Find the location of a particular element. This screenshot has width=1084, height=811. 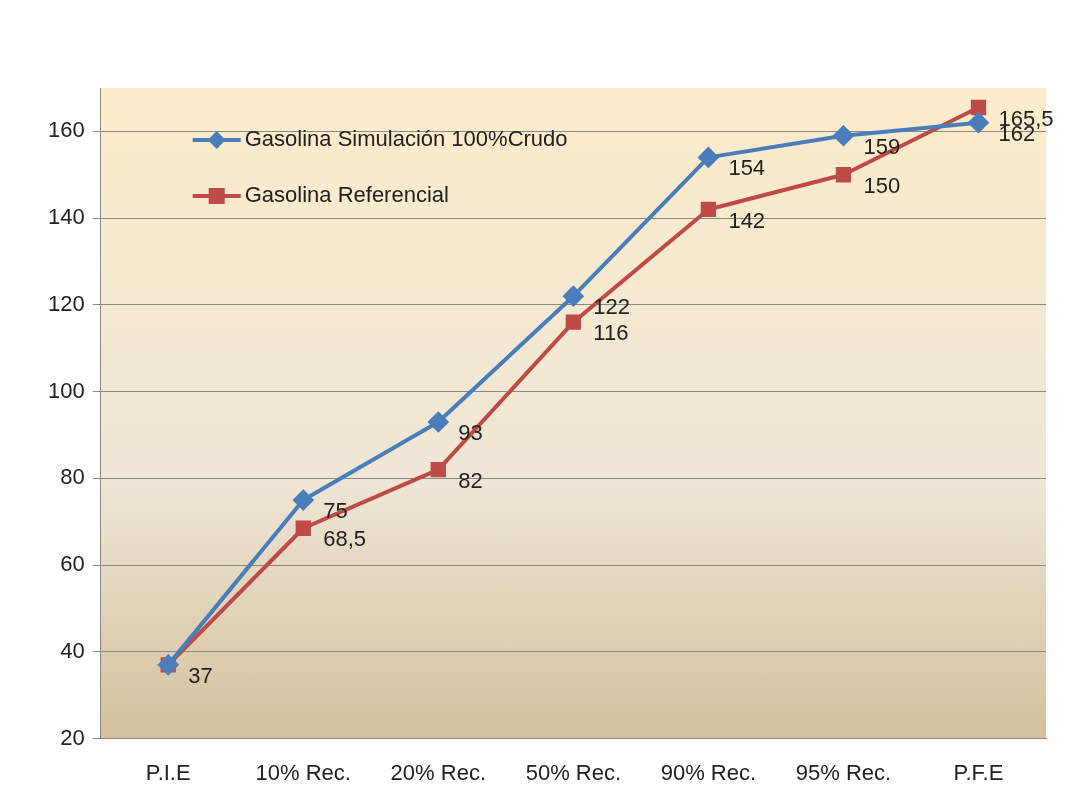

y-tick-label: 100 is located at coordinates (66, 390).